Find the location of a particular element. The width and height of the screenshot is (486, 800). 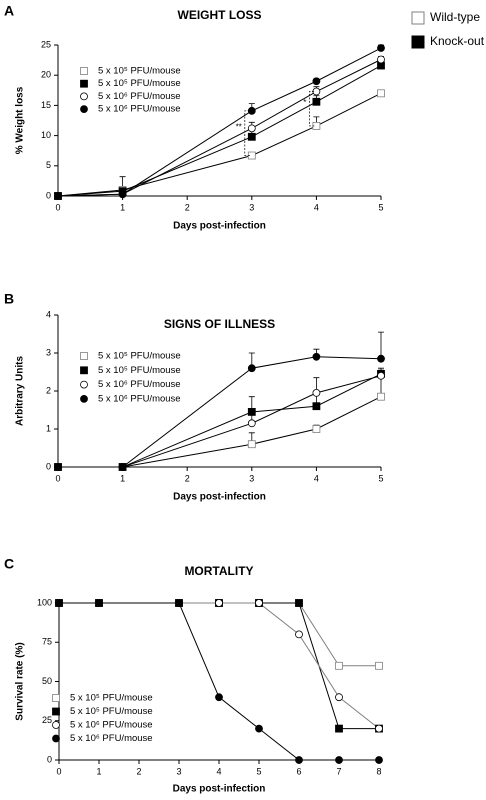

chart-title: WEIGHT LOSS is located at coordinates (220, 15).